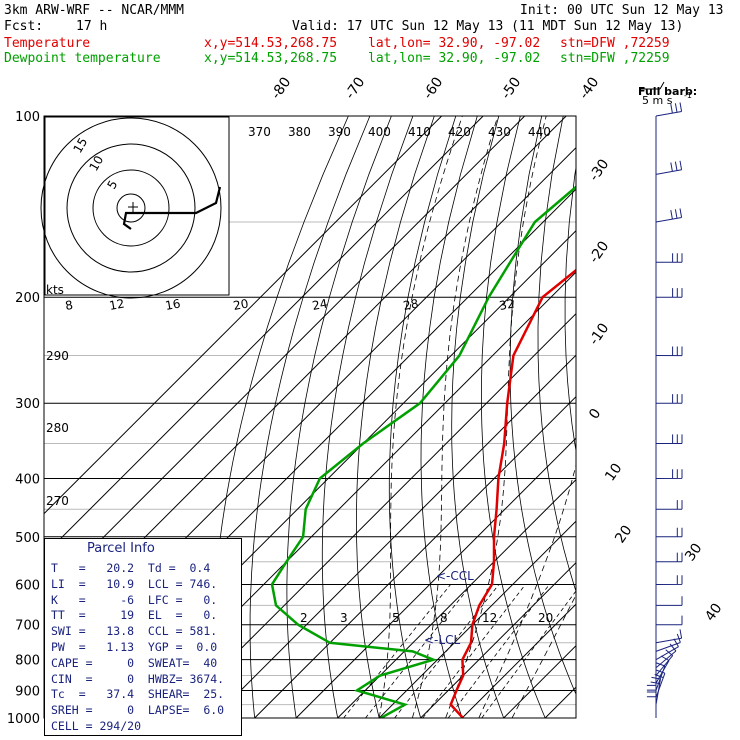 This screenshot has width=740, height=740. Describe the element at coordinates (444, 618) in the screenshot. I see `mixing-ratio-label: 8` at that location.